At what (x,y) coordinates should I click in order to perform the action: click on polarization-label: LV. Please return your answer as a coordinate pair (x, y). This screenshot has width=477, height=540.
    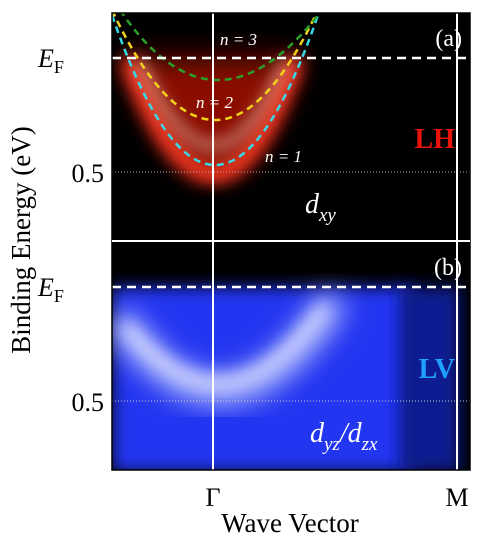
    Looking at the image, I should click on (437, 369).